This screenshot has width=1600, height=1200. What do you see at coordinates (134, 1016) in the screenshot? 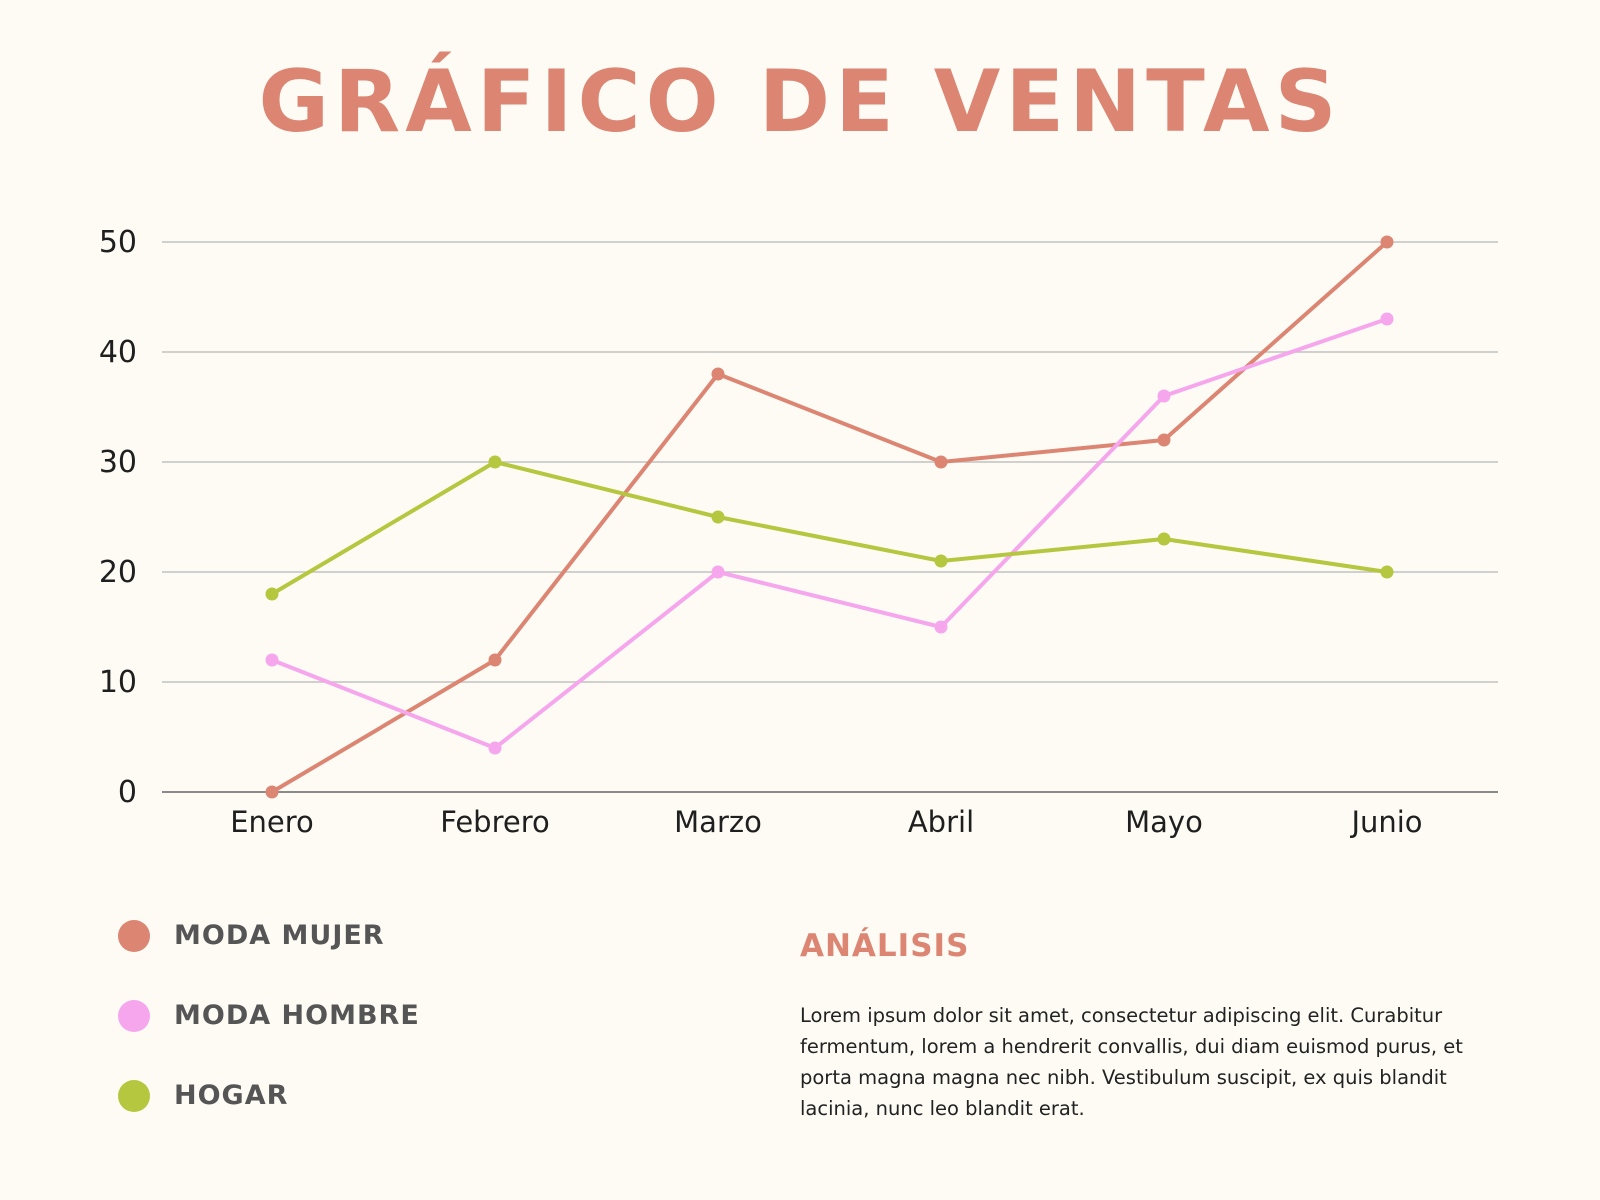
I see `legend-marker-moda-hombre` at bounding box center [134, 1016].